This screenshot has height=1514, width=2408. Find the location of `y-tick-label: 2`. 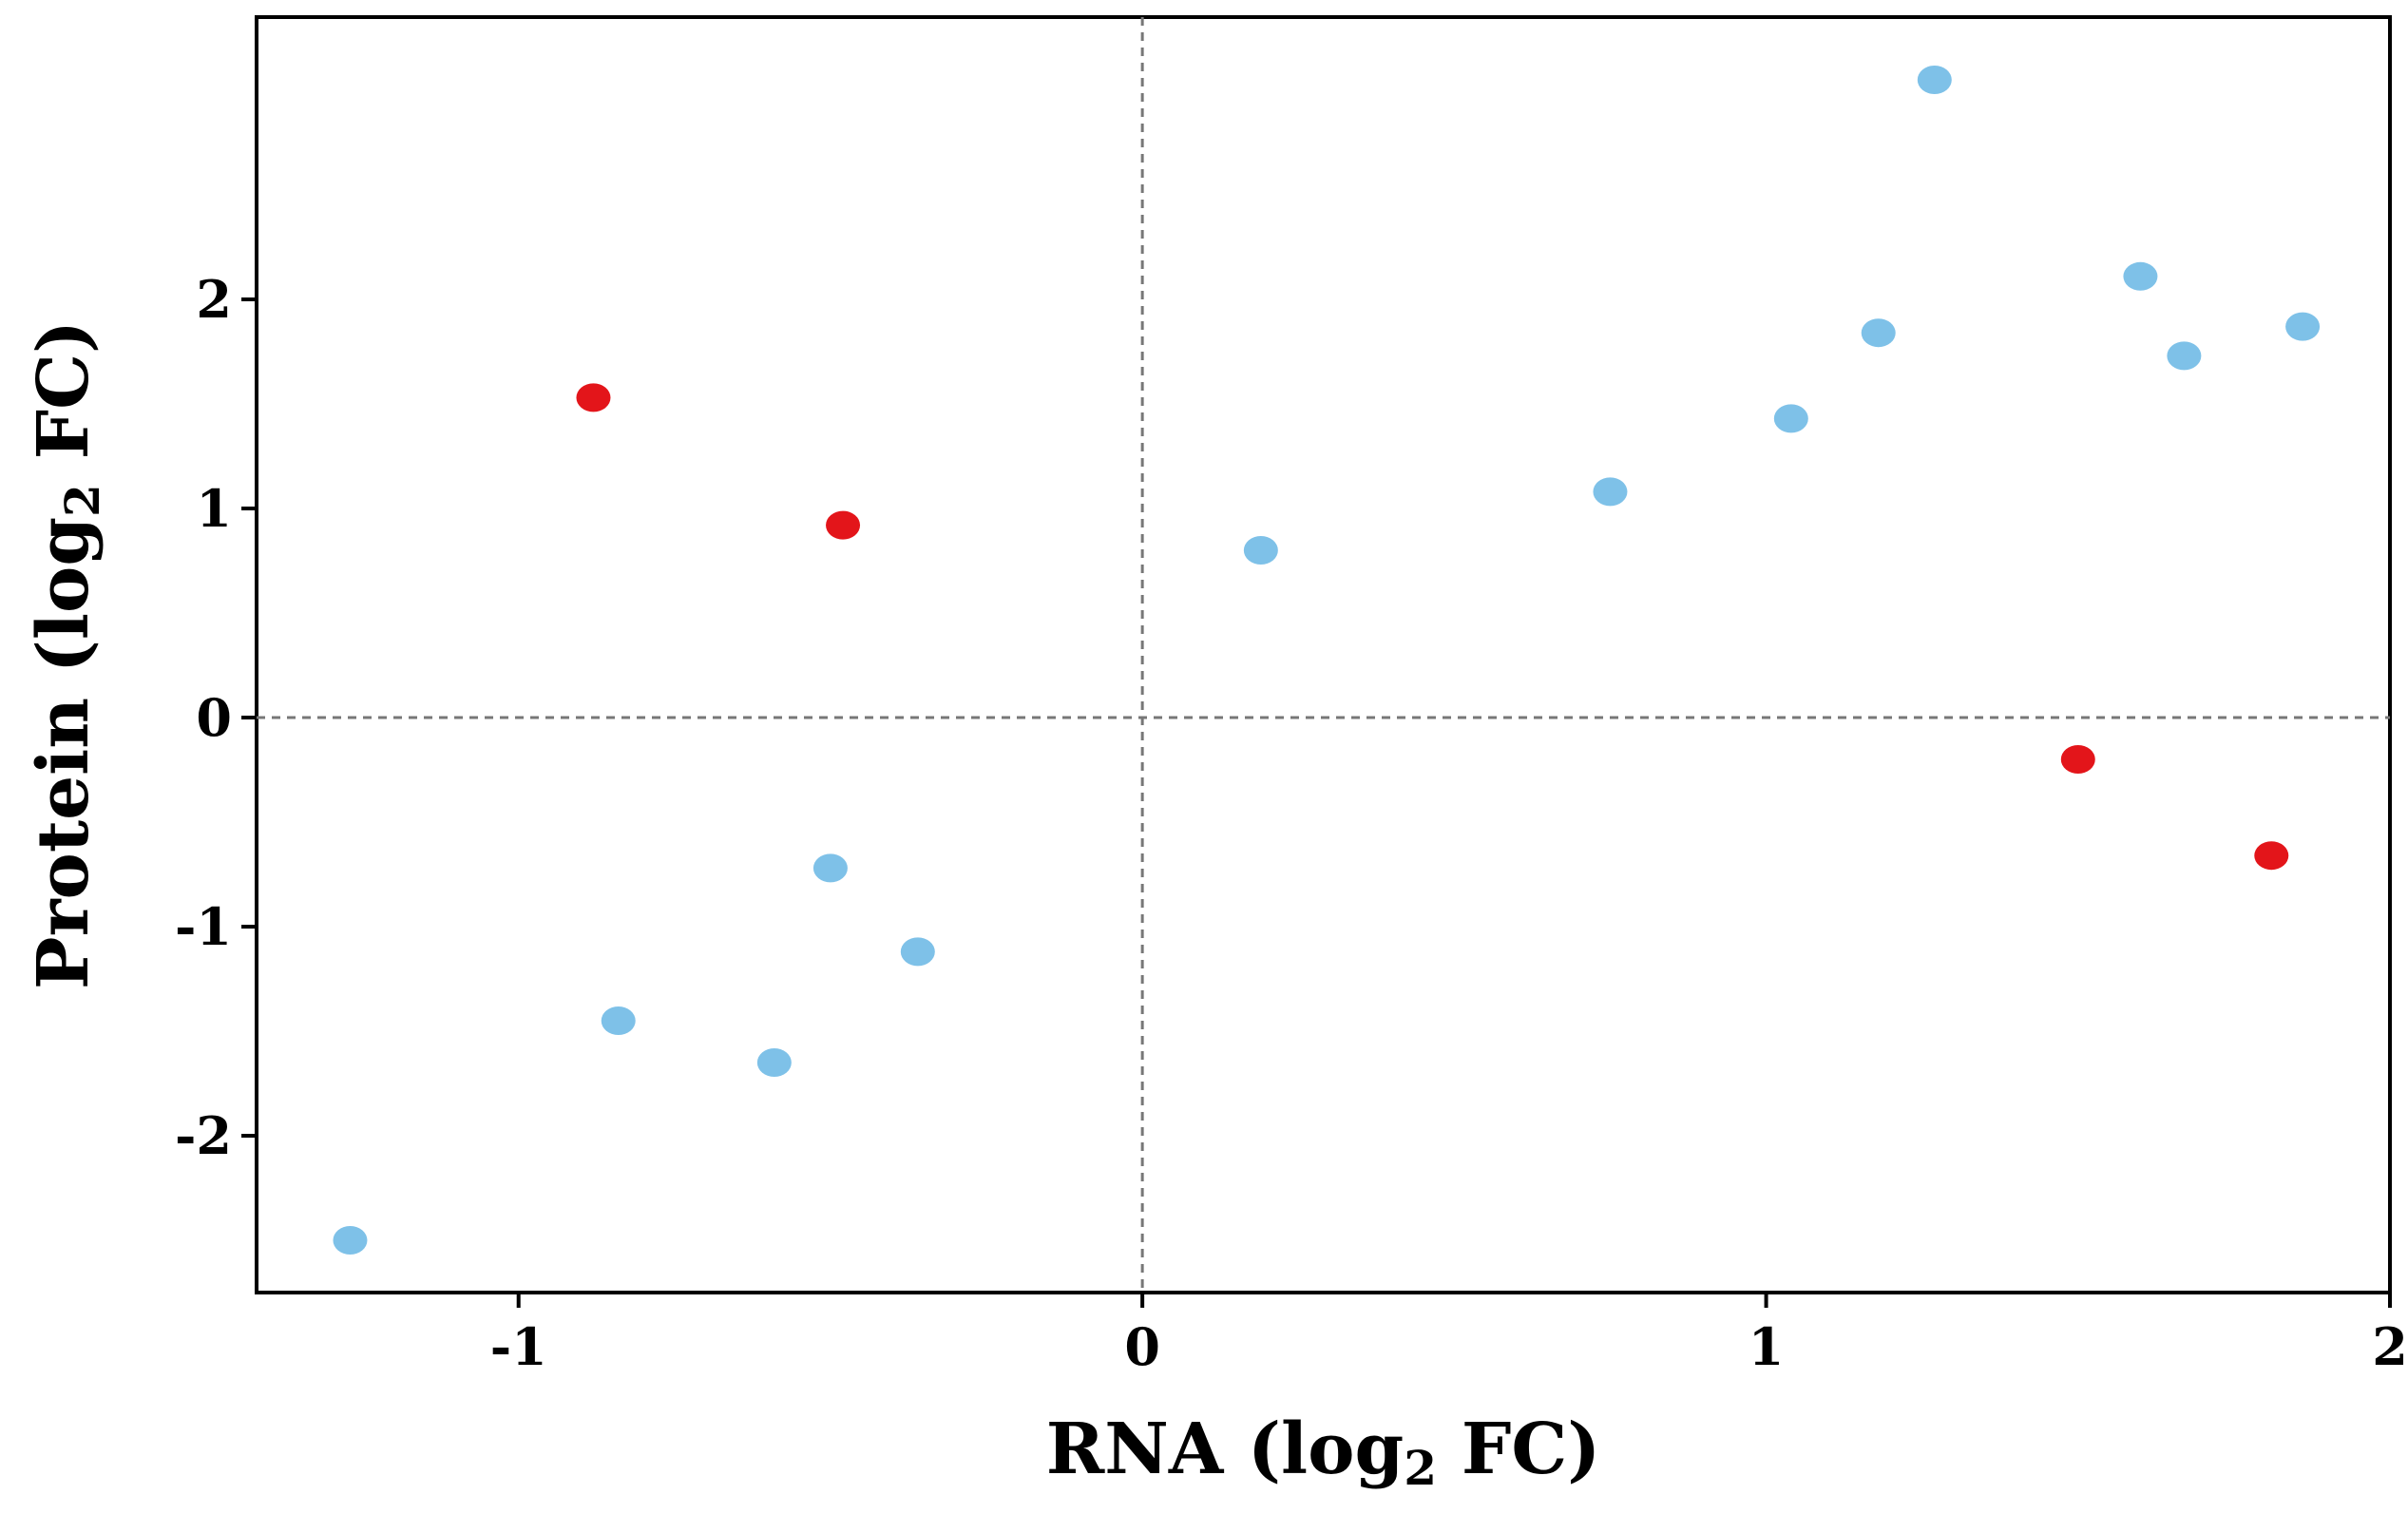

y-tick-label: 2 is located at coordinates (214, 299).